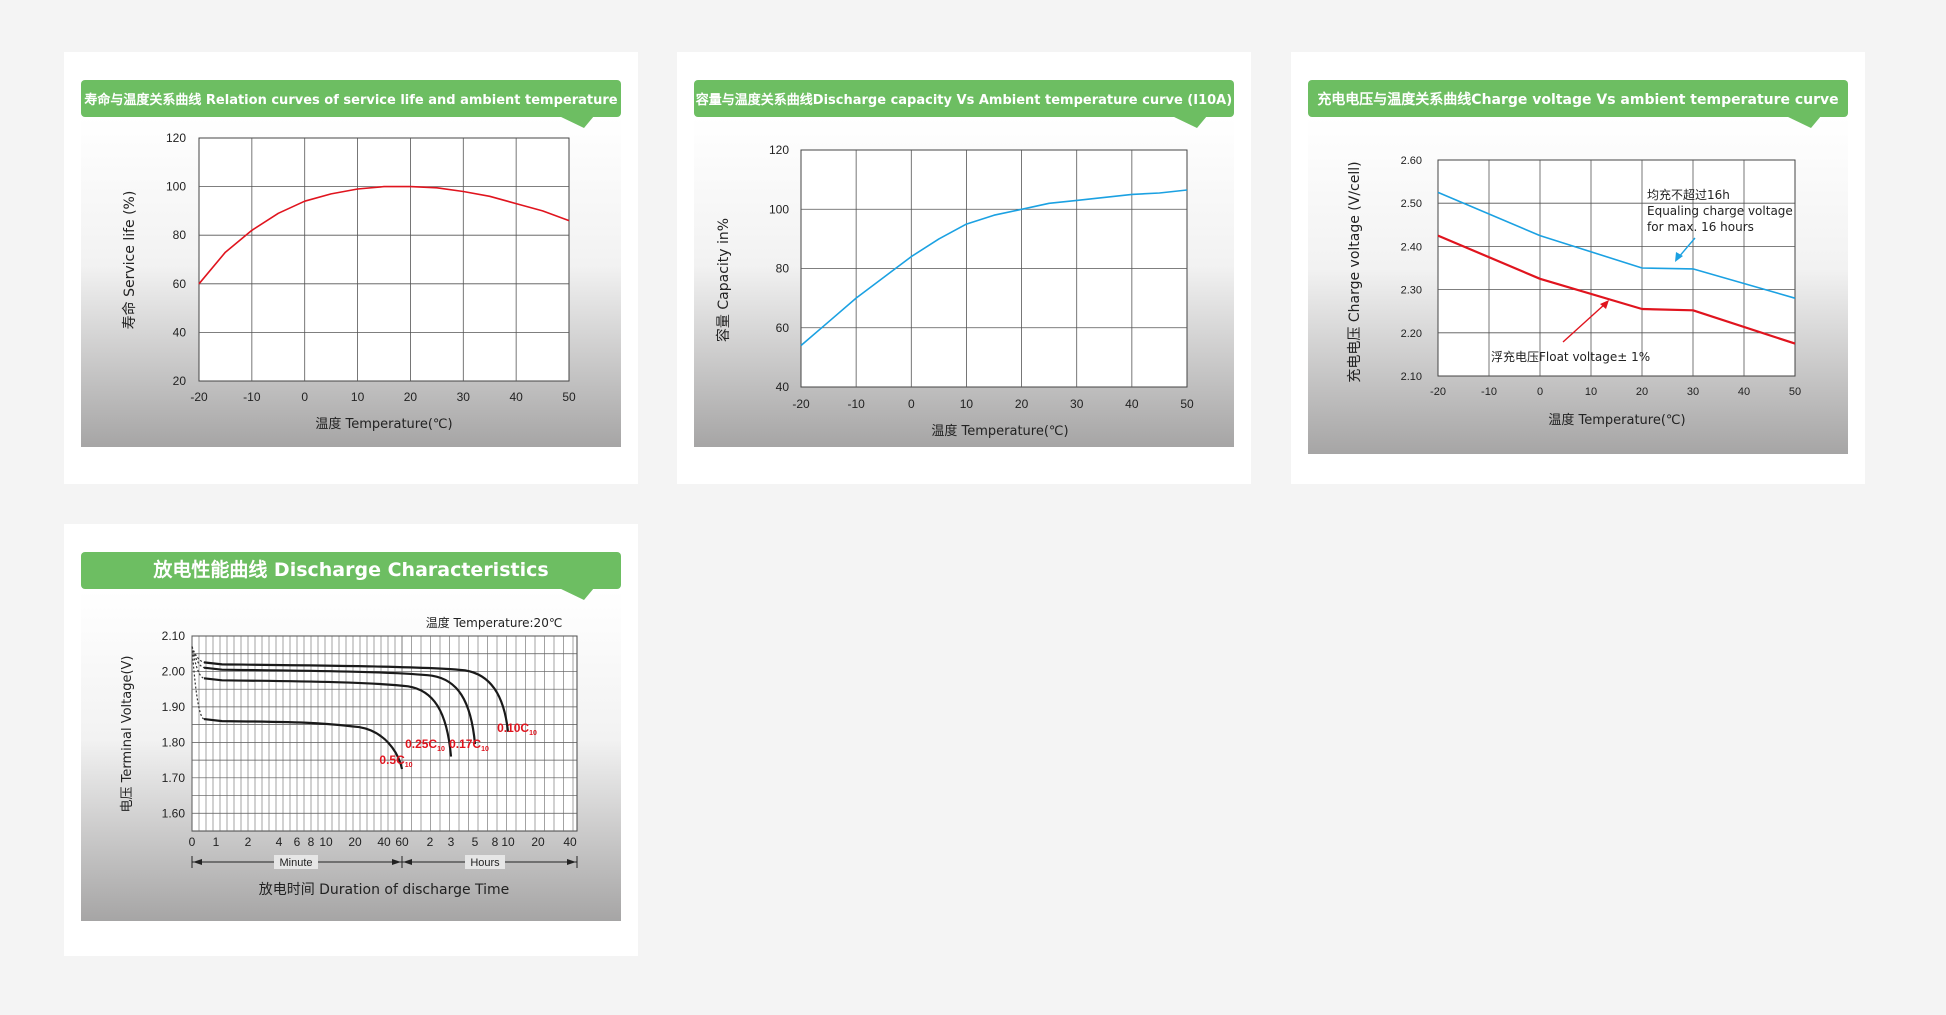  I want to click on series-0.5C10, so click(303, 743).